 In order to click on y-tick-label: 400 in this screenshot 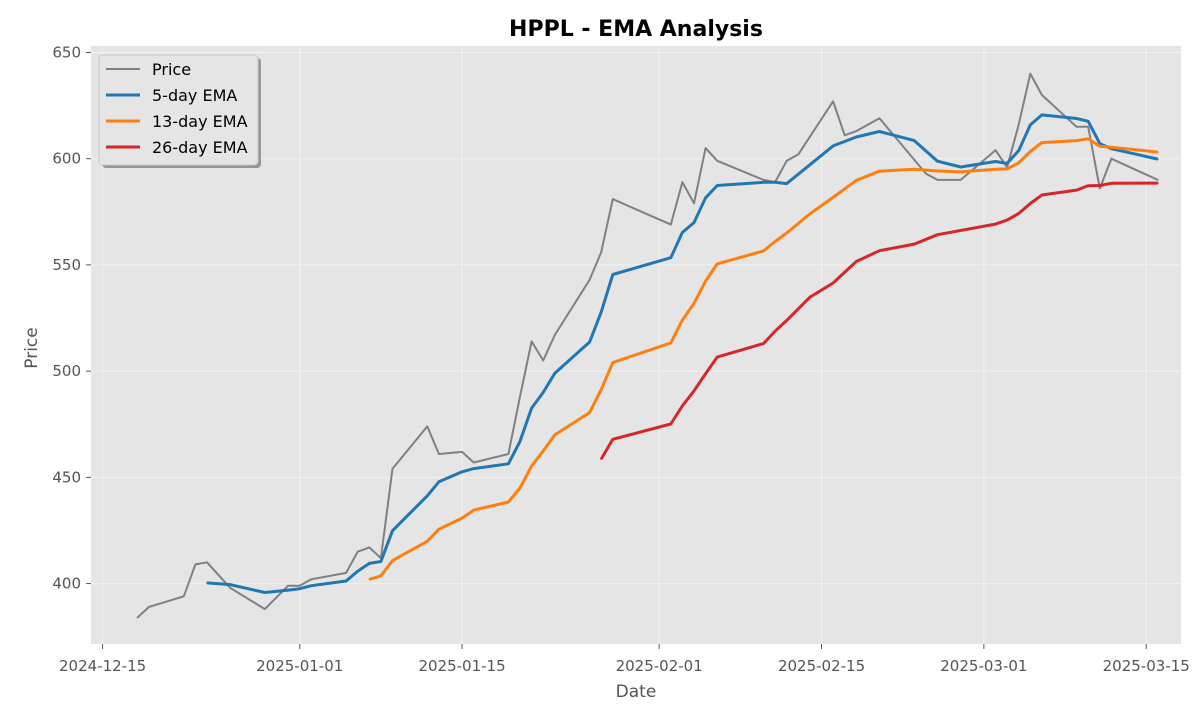, I will do `click(66, 584)`.